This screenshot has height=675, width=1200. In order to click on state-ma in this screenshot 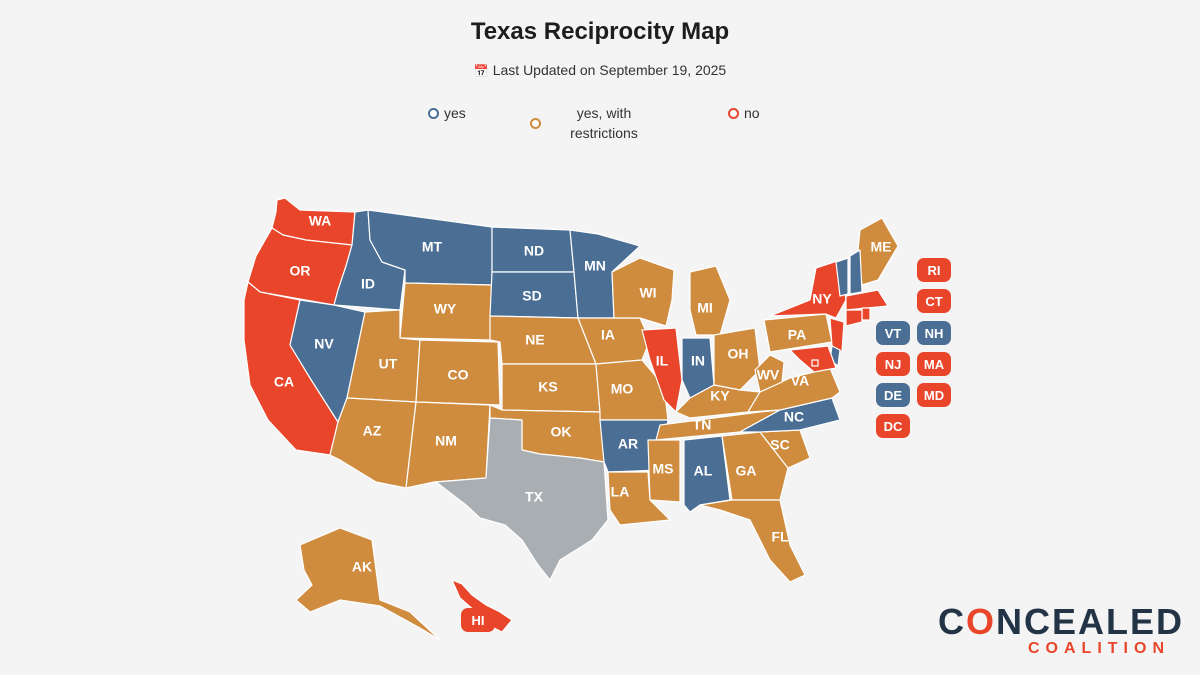, I will do `click(867, 300)`.